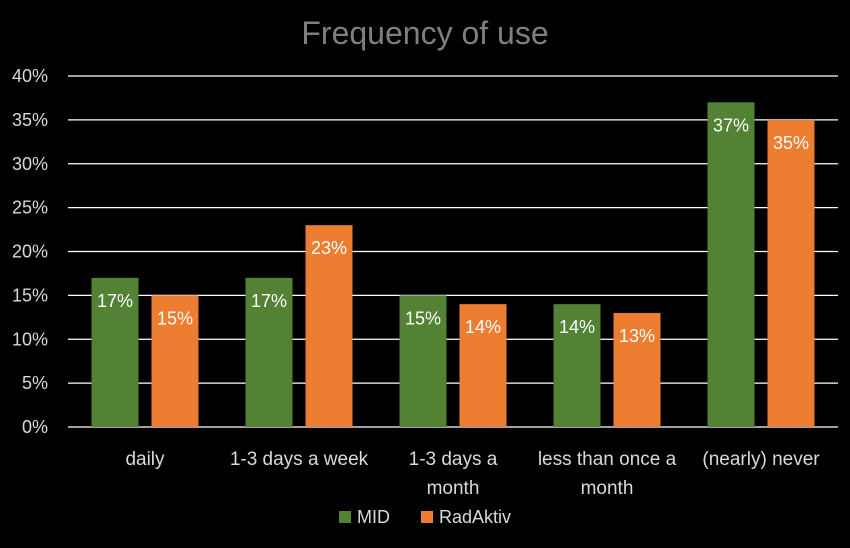 The image size is (850, 548). Describe the element at coordinates (475, 517) in the screenshot. I see `legend-label-radaktiv: RadAktiv` at that location.